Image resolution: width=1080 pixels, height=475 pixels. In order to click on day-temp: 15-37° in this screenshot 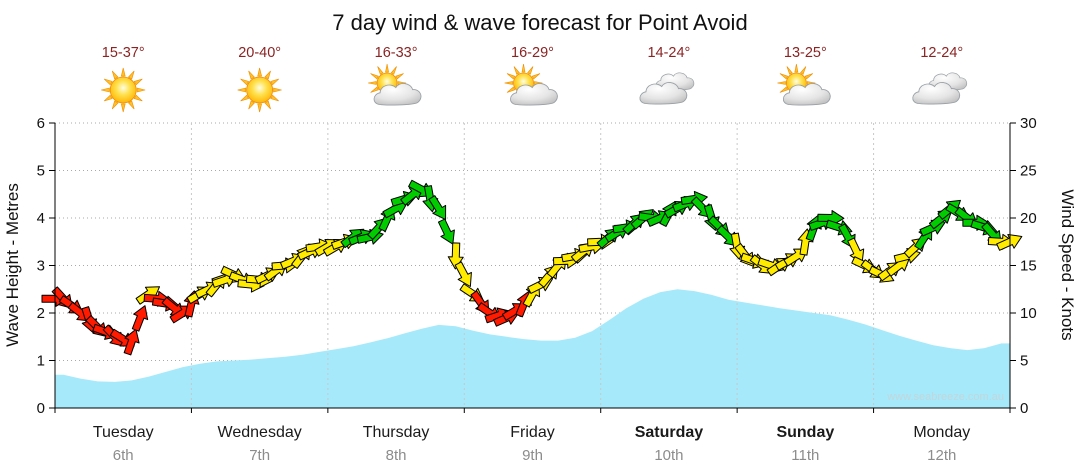, I will do `click(123, 53)`.